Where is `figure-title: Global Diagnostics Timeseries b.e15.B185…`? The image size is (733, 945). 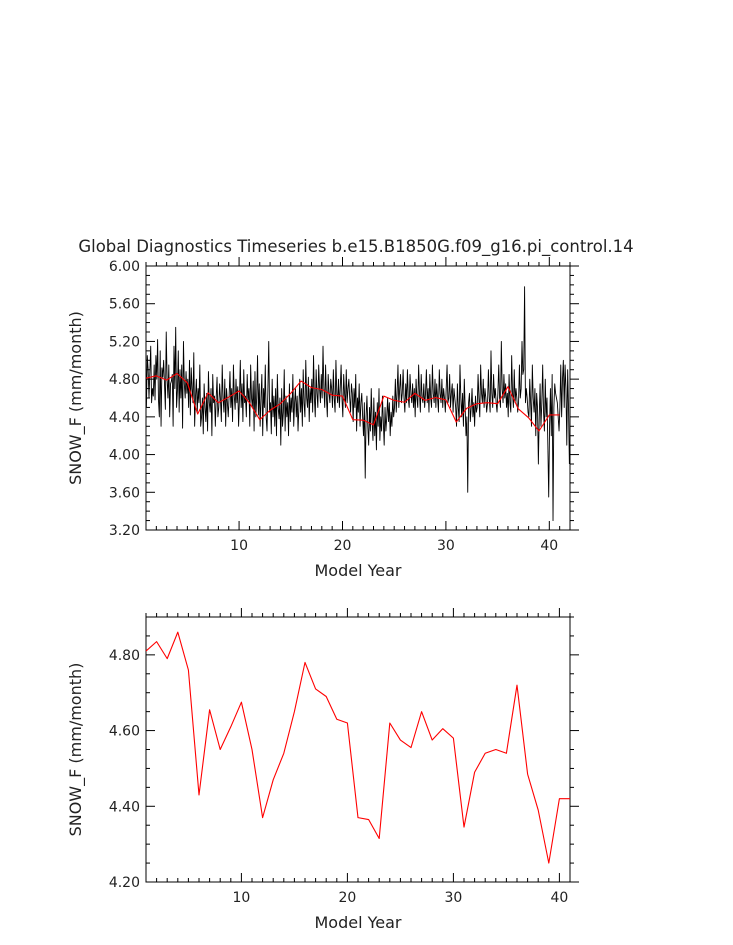
figure-title: Global Diagnostics Timeseries b.e15.B185… is located at coordinates (355, 247).